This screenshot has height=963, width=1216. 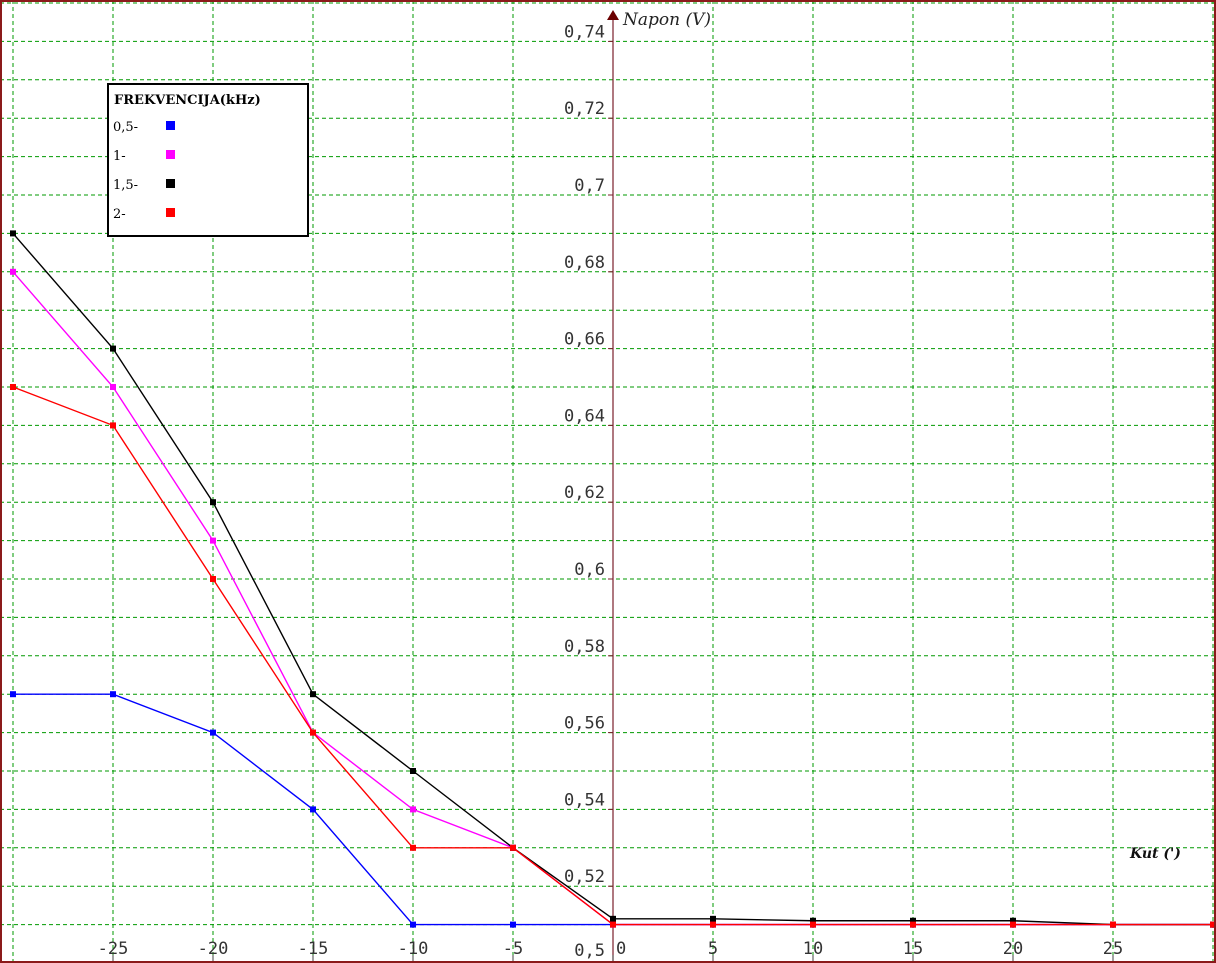 I want to click on legend: FREKVENCIJA(kHz) 0,5- 1- 1,5- 2-, so click(x=208, y=160).